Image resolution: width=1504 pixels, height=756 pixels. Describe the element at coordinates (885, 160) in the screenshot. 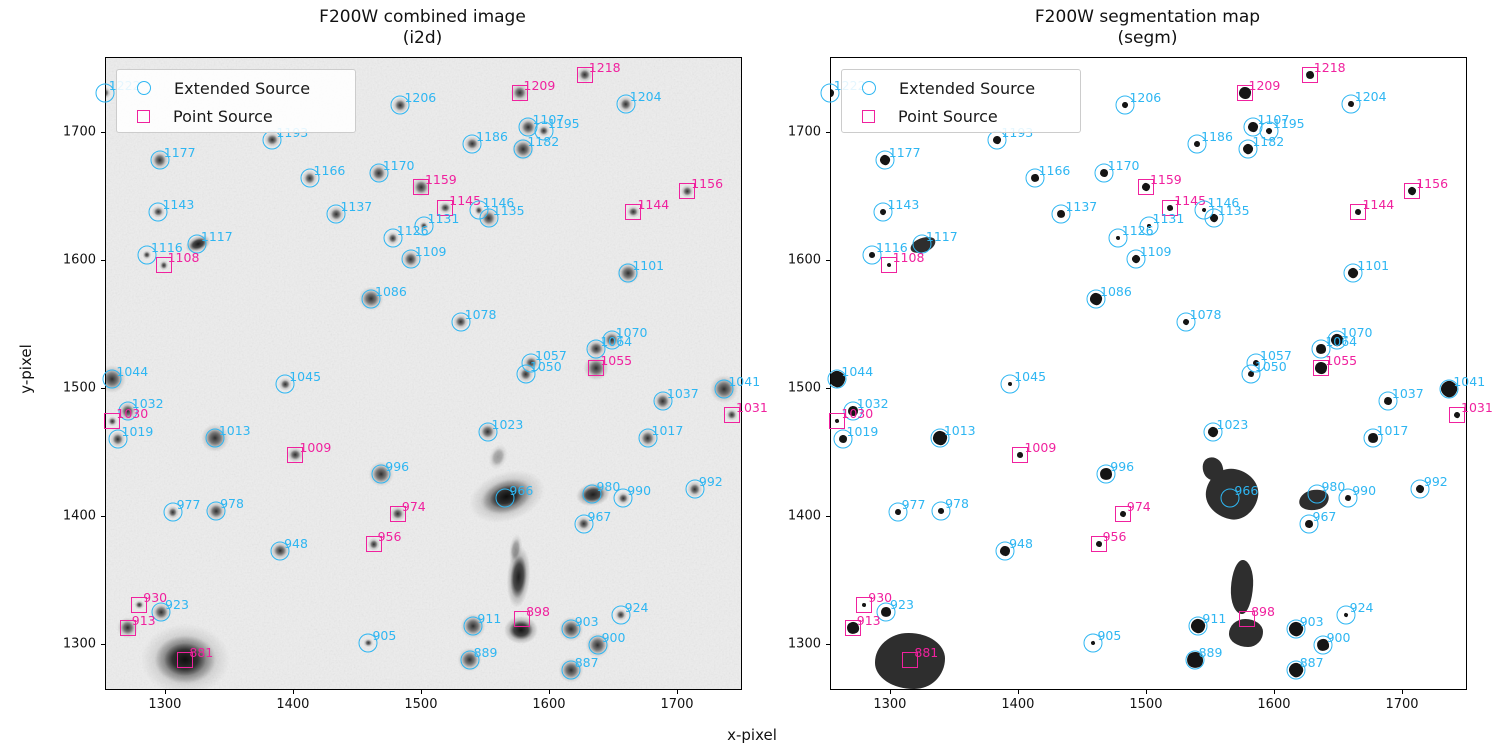

I see `source-1177-marker` at that location.